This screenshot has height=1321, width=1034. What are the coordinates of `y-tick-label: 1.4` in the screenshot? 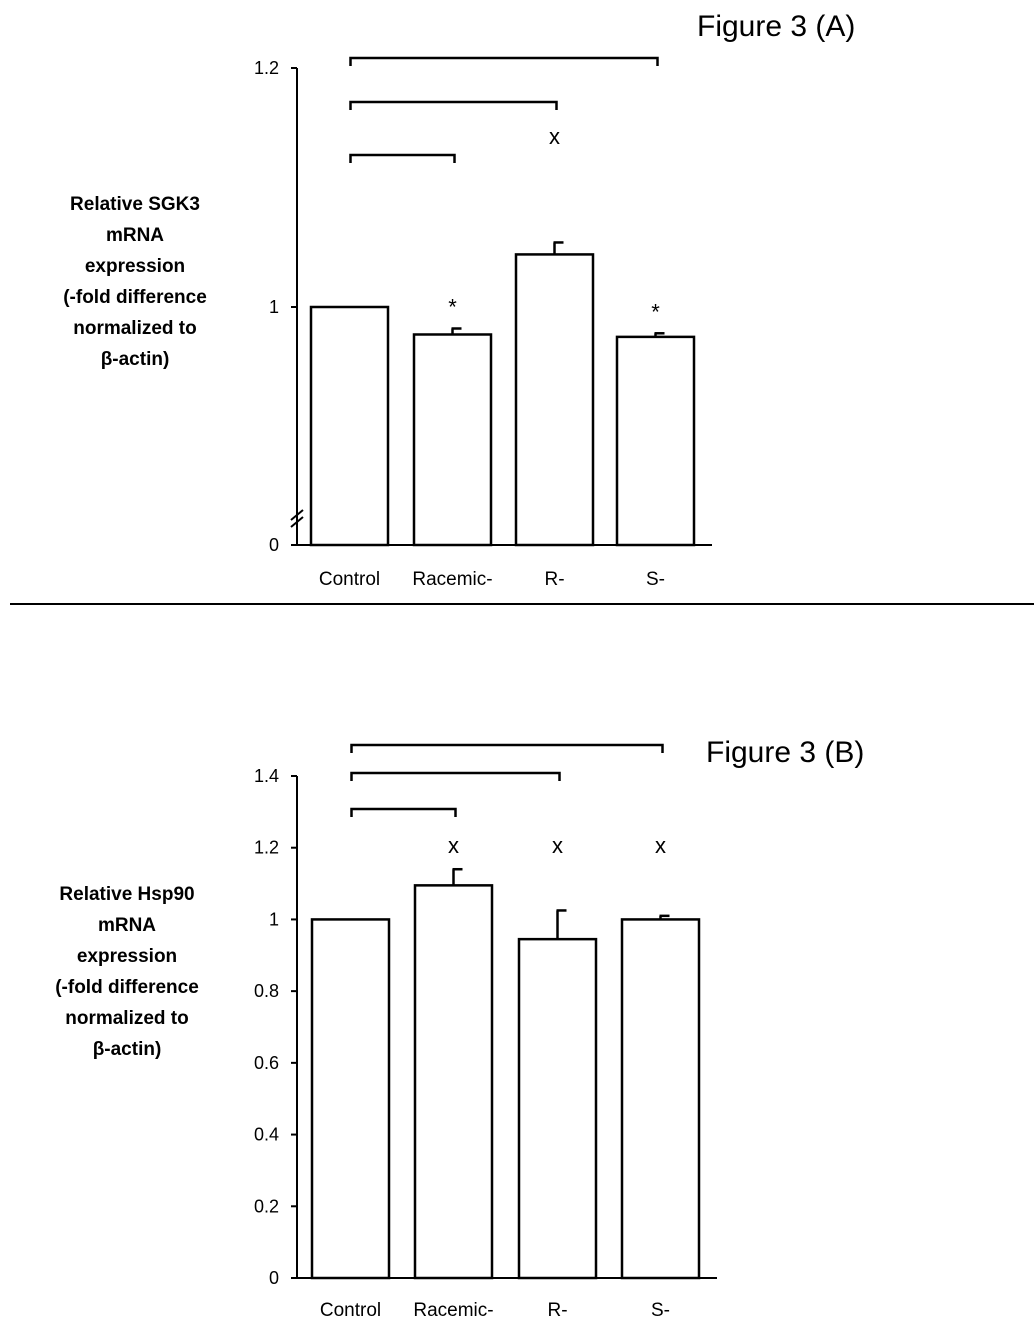 It's located at (266, 776).